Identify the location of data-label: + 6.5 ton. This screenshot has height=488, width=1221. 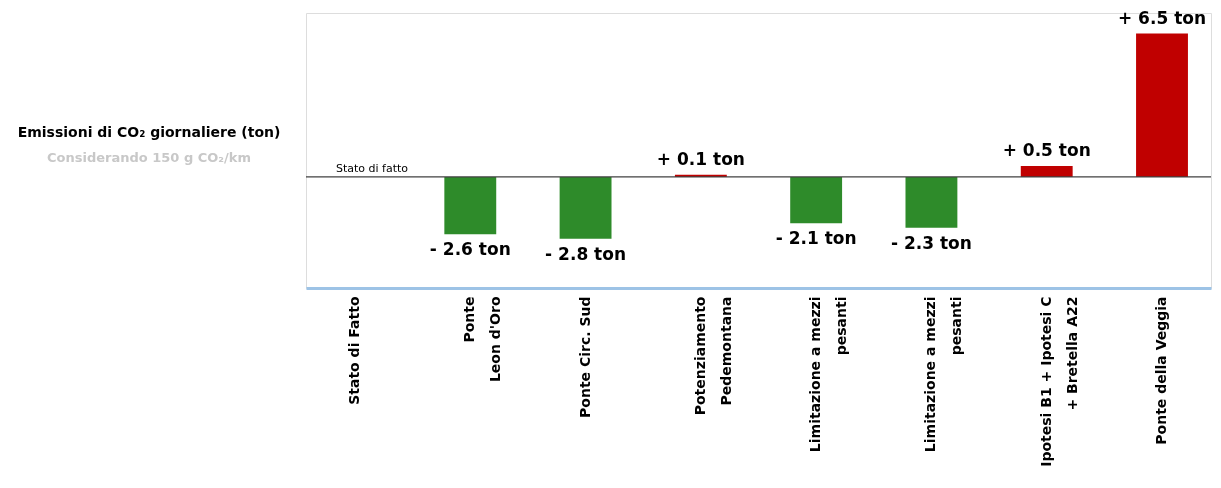
(1162, 17).